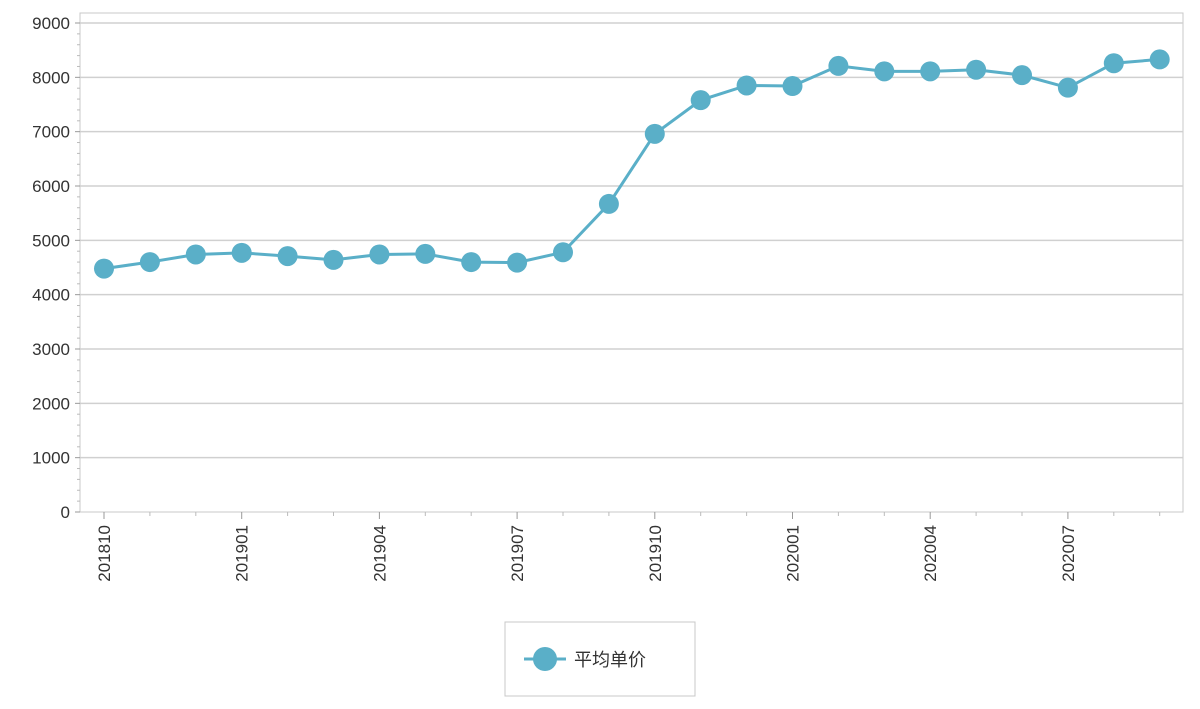 The image size is (1200, 709). What do you see at coordinates (51, 349) in the screenshot?
I see `y-tick-label: 3000` at bounding box center [51, 349].